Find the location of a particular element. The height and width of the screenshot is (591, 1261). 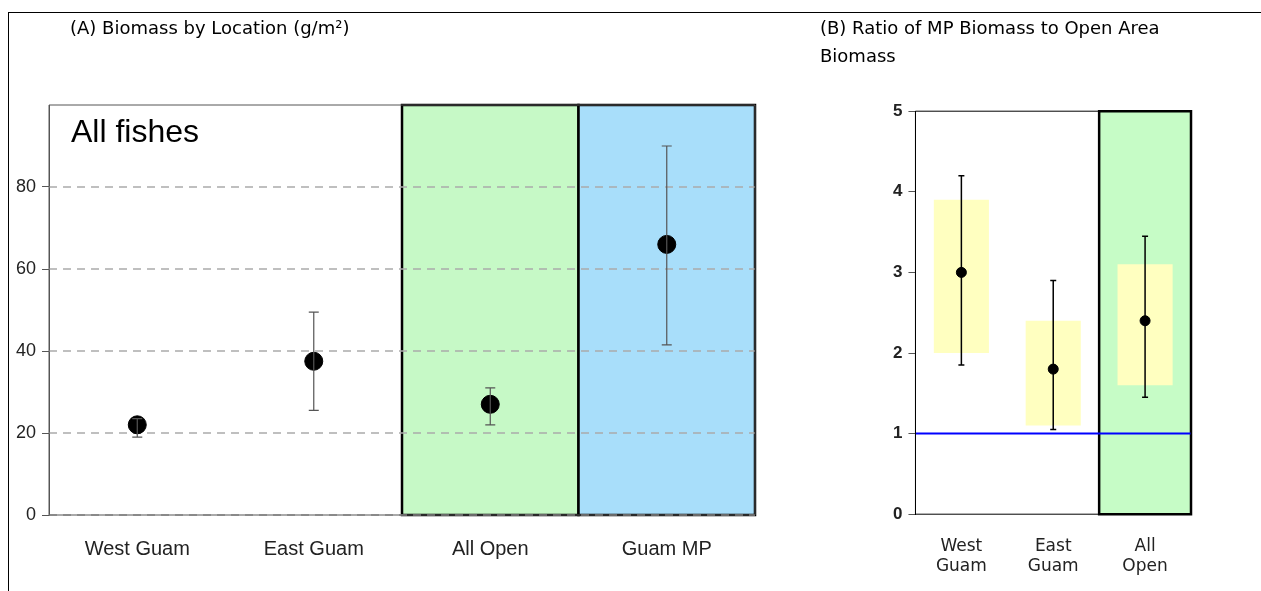

chart-title: (B) Ratio of MP Biomass to Open Area Biomass is located at coordinates (990, 42).